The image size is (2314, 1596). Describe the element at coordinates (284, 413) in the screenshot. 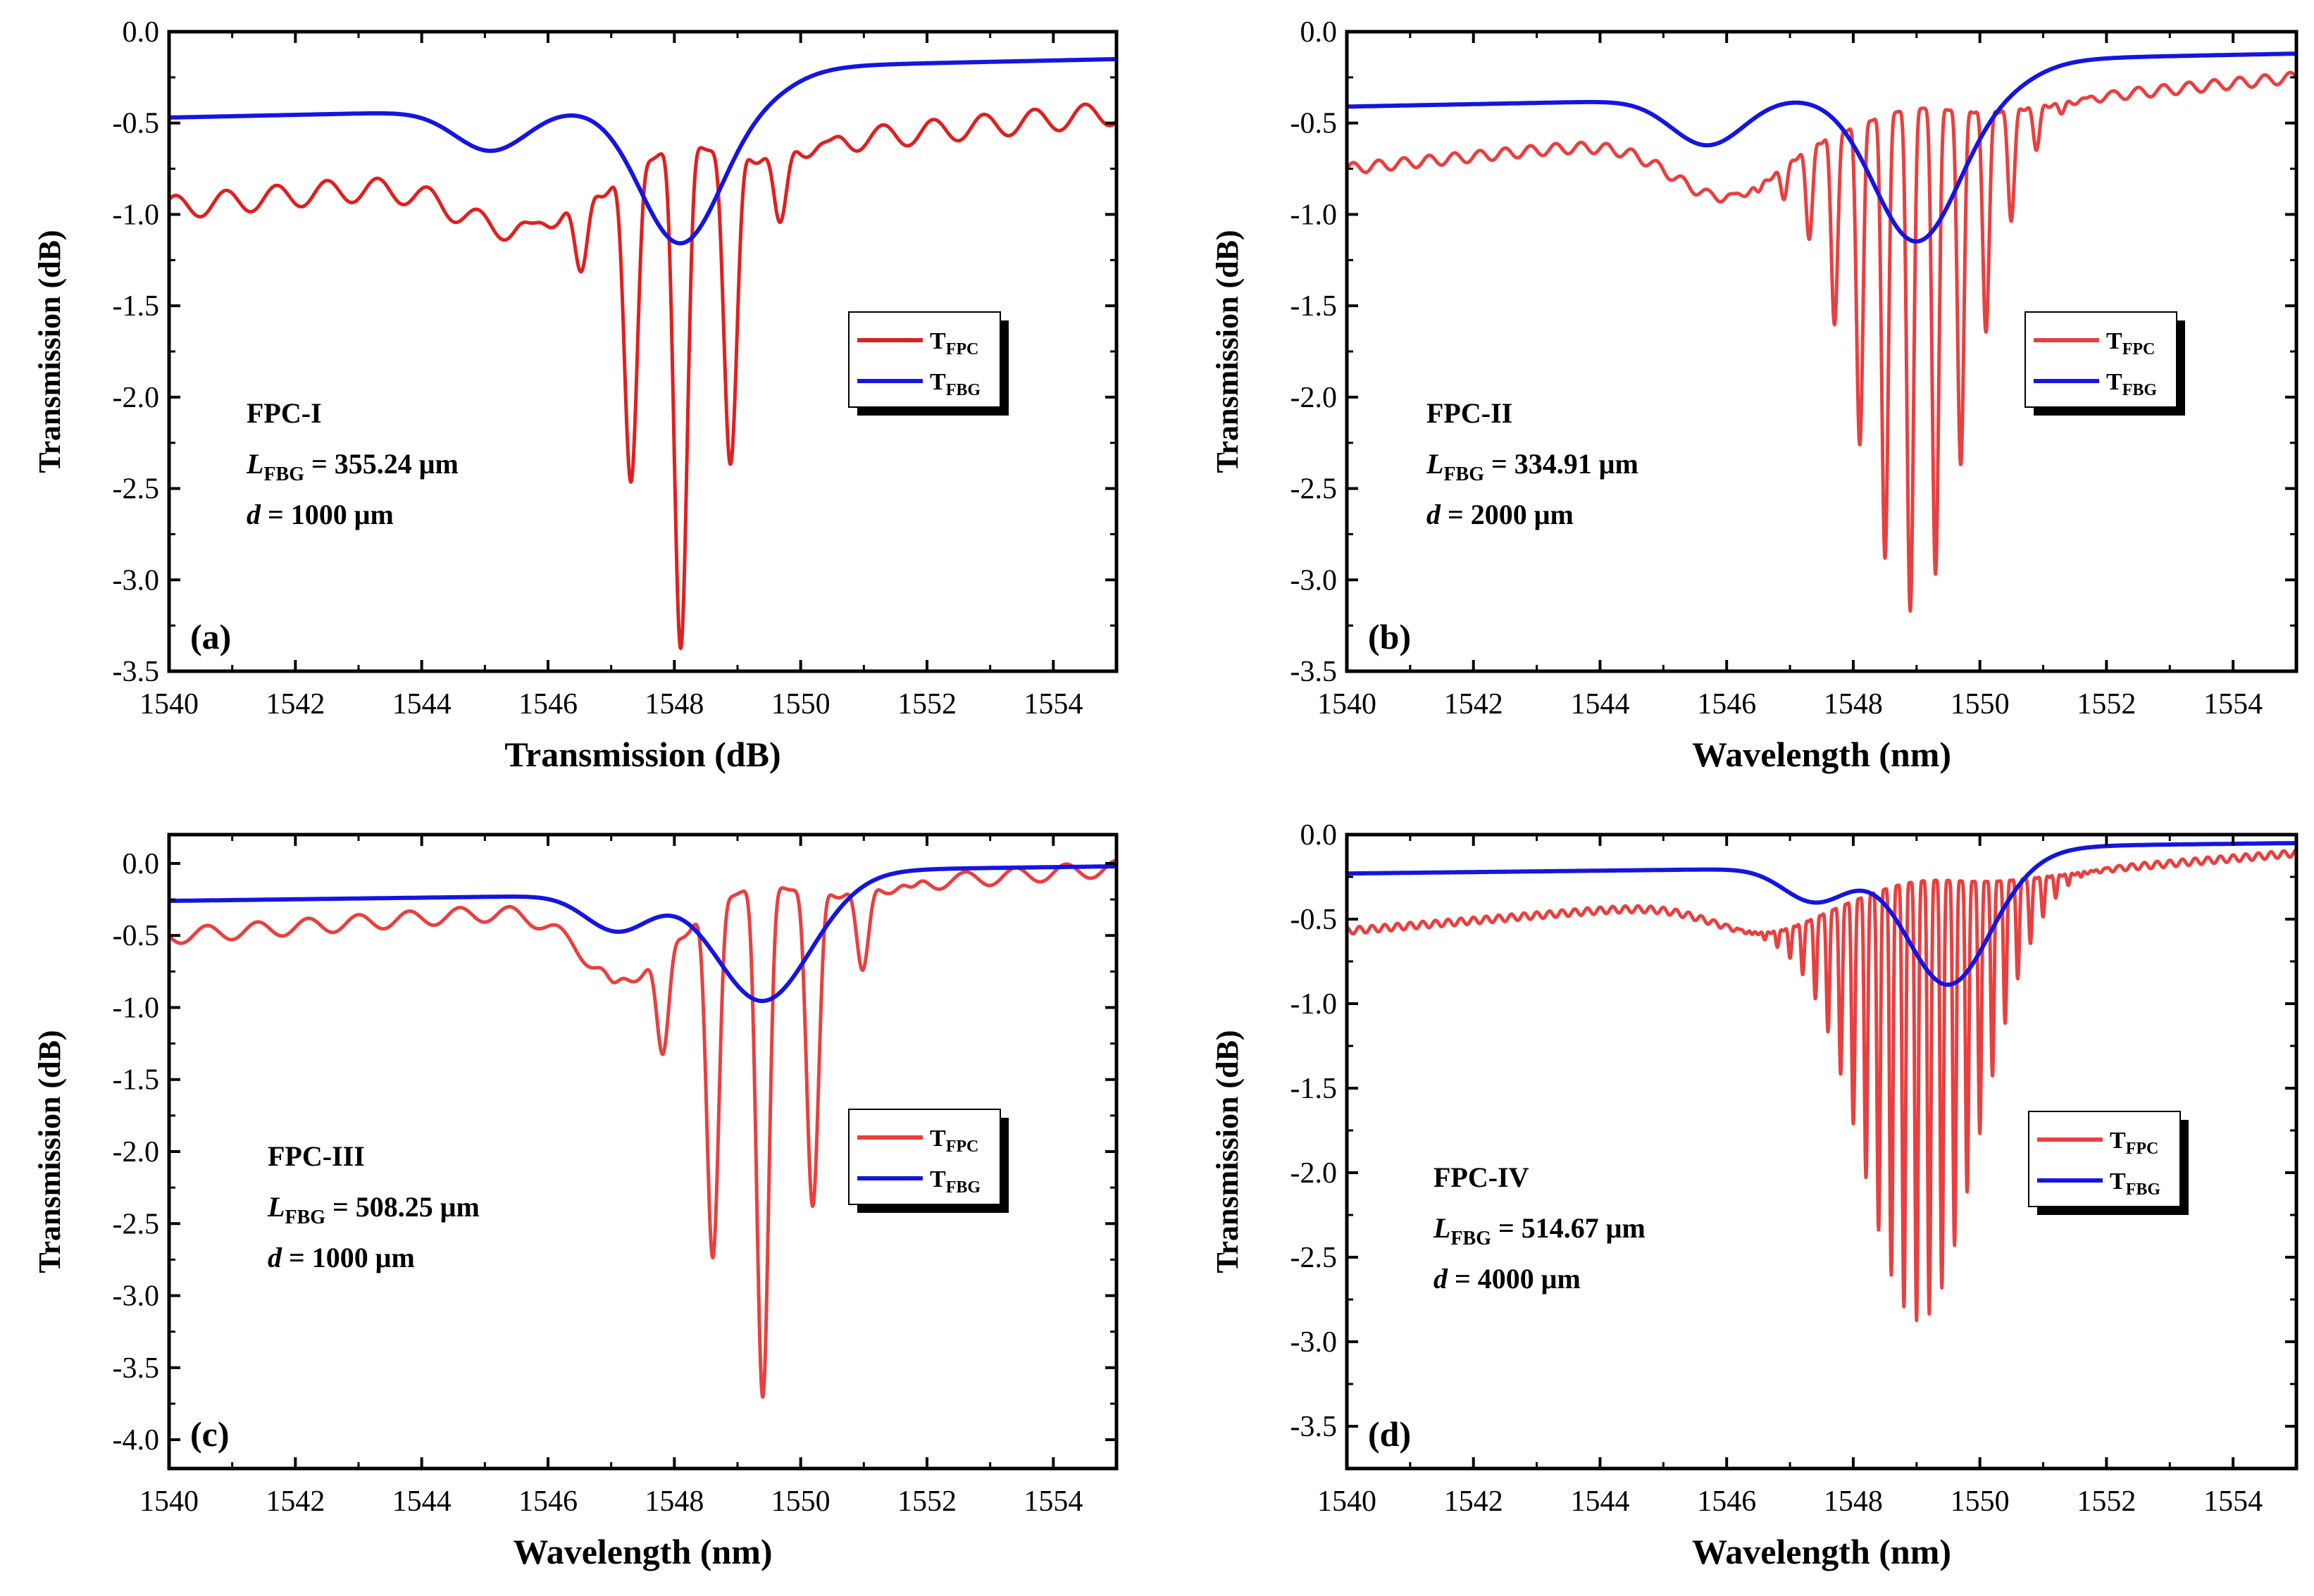

I see `device-name: FPC-I` at that location.